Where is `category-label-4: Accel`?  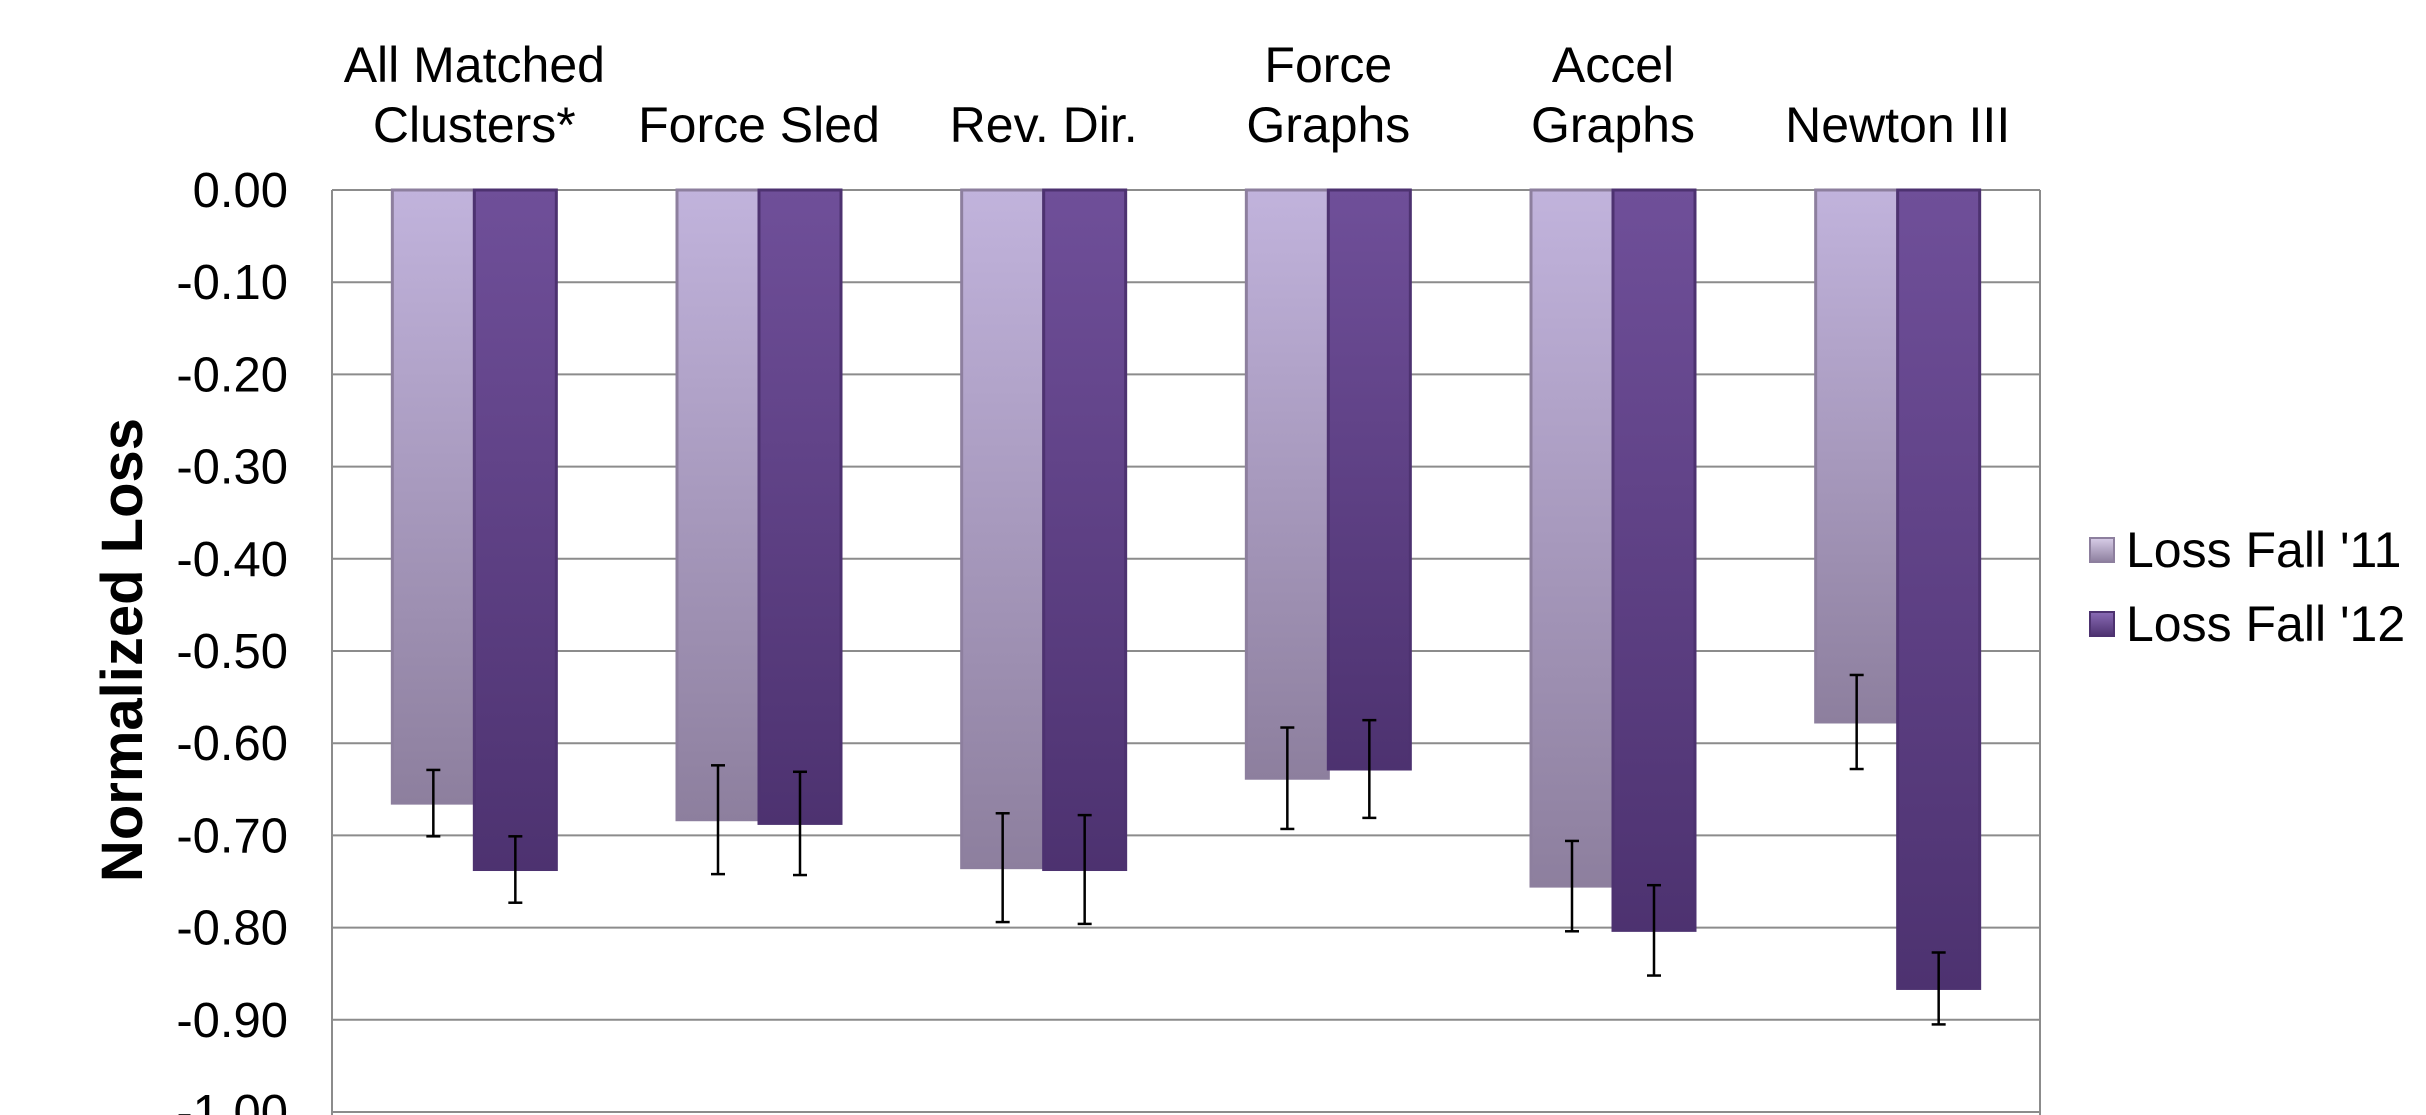 category-label-4: Accel is located at coordinates (1613, 65).